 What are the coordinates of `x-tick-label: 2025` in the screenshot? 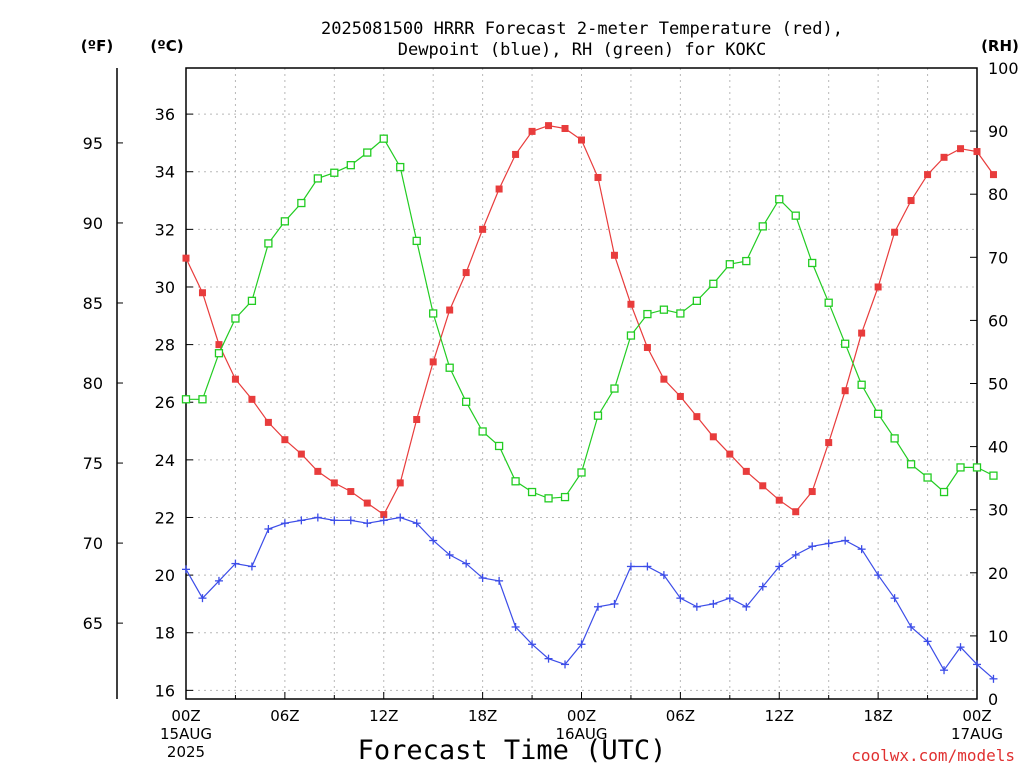 It's located at (186, 752).